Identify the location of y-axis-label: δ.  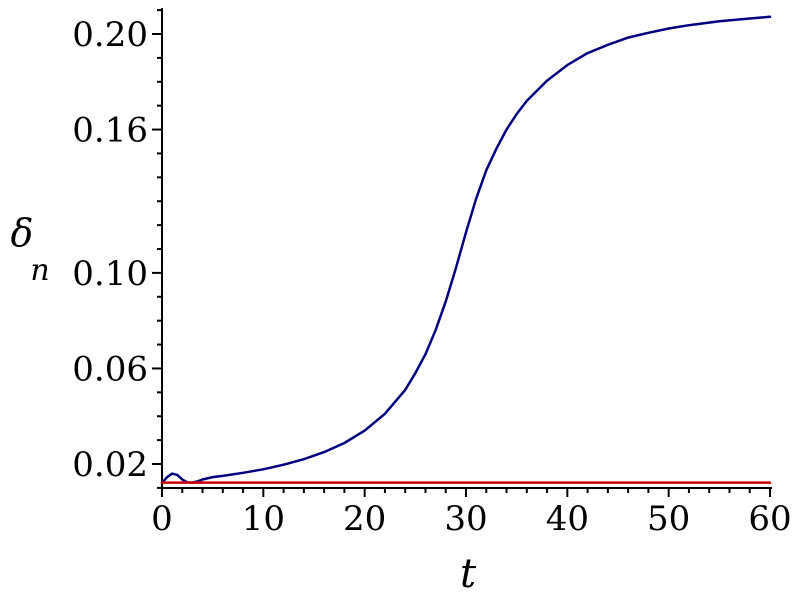
(22, 233).